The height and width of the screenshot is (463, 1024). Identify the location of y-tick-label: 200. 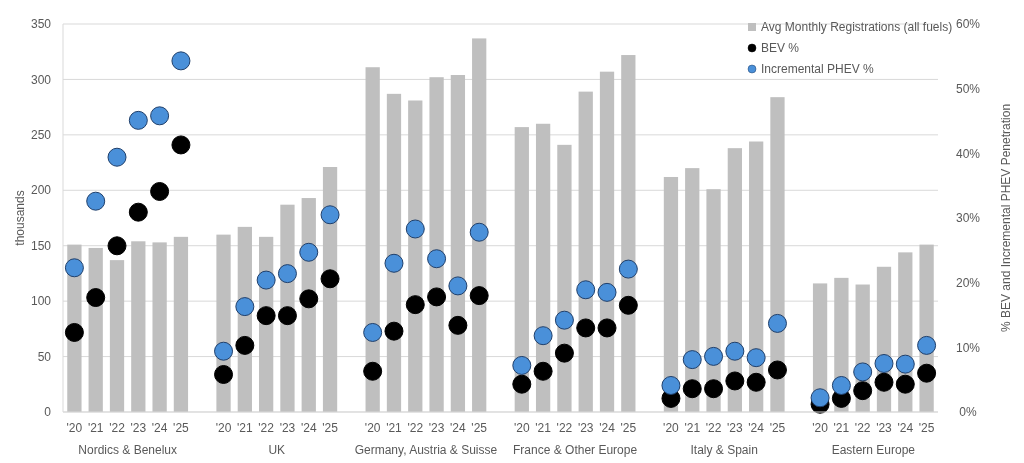
(41, 190).